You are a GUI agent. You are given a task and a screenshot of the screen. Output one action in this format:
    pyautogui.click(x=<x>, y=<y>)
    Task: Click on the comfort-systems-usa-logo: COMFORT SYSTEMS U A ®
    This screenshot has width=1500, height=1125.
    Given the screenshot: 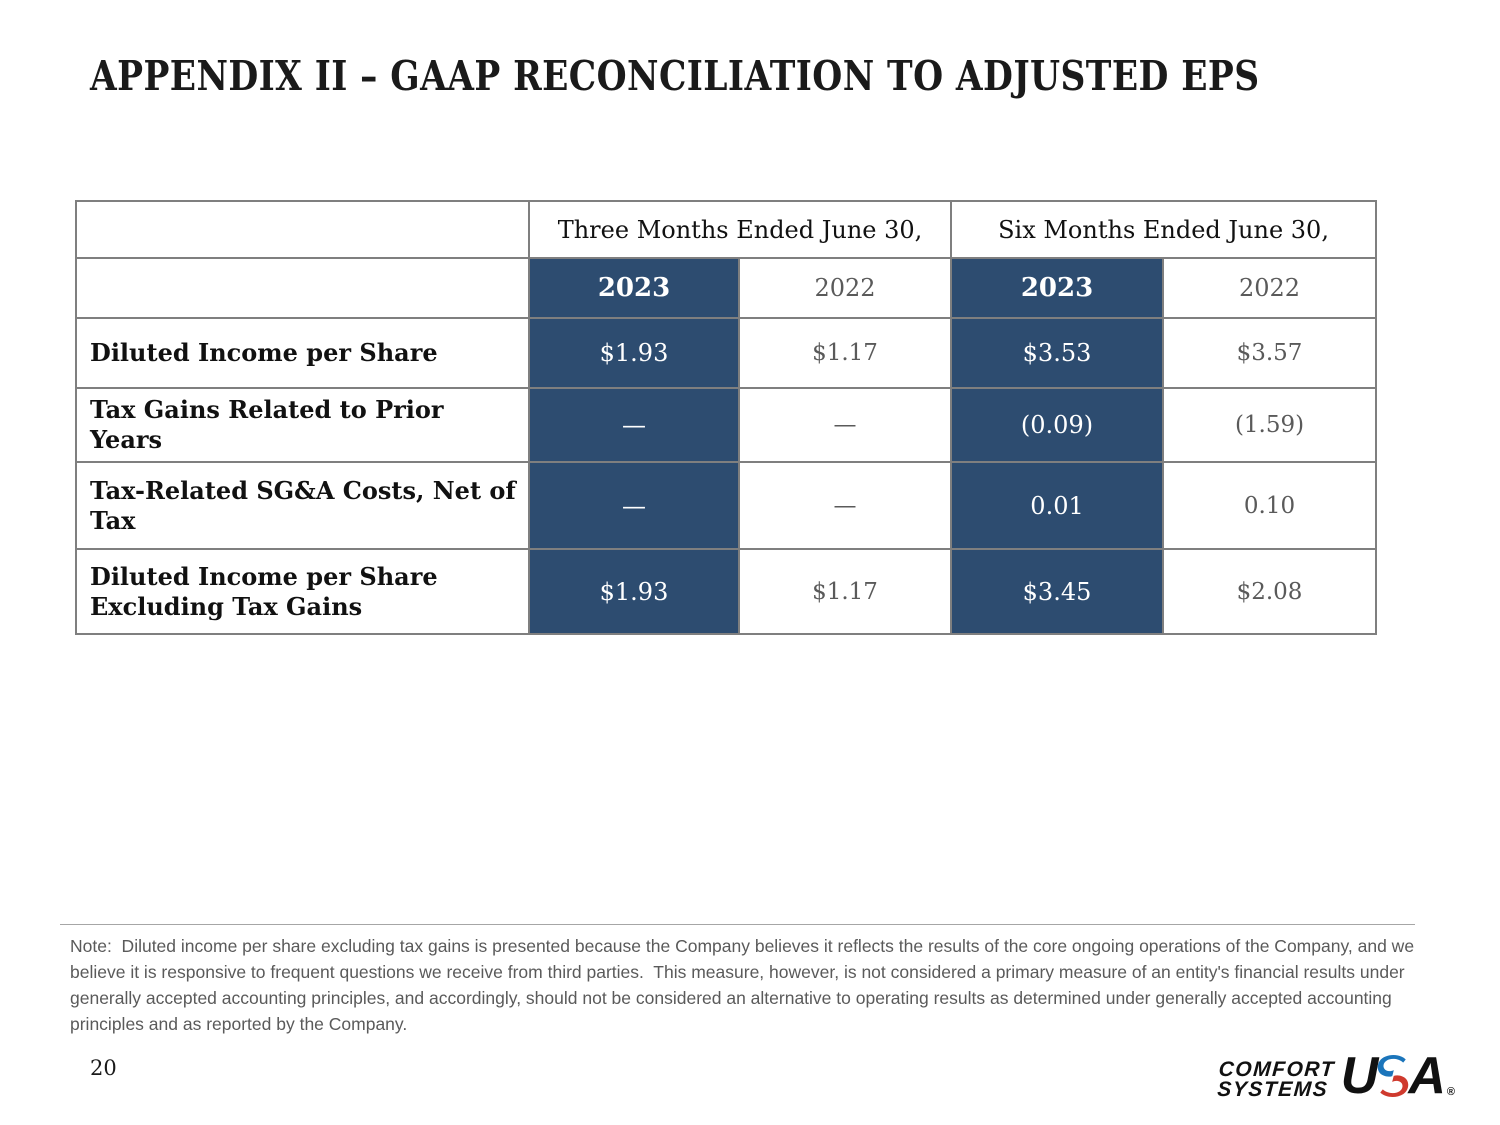 What is the action you would take?
    pyautogui.click(x=1336, y=1076)
    